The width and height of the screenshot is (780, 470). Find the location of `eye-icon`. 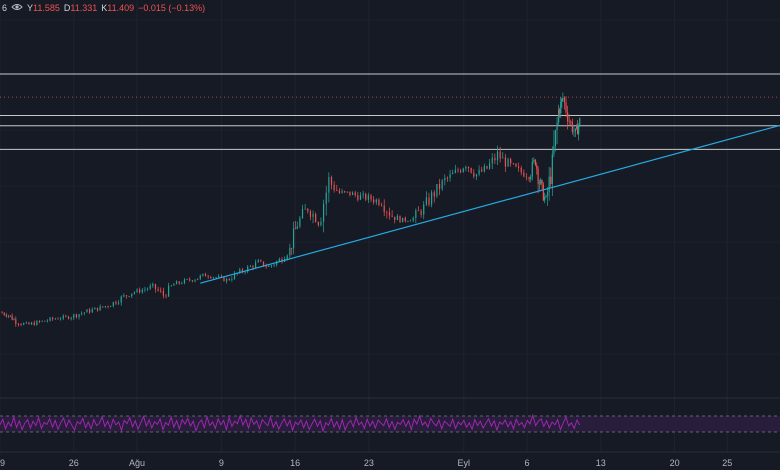

eye-icon is located at coordinates (17, 8).